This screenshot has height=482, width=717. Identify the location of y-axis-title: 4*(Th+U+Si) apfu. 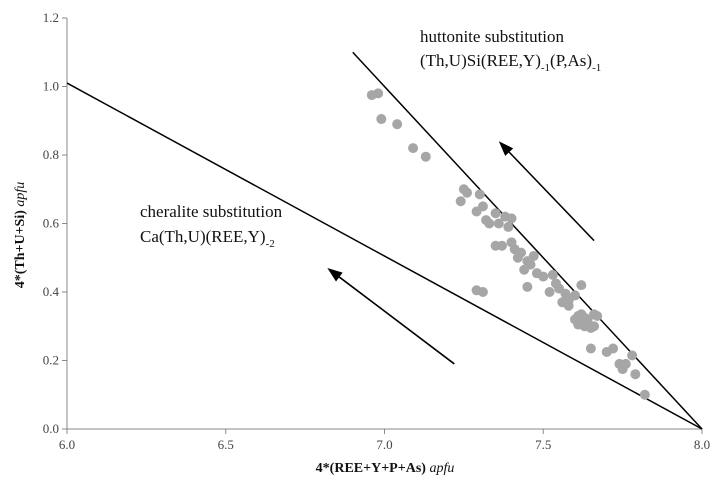
(20, 235).